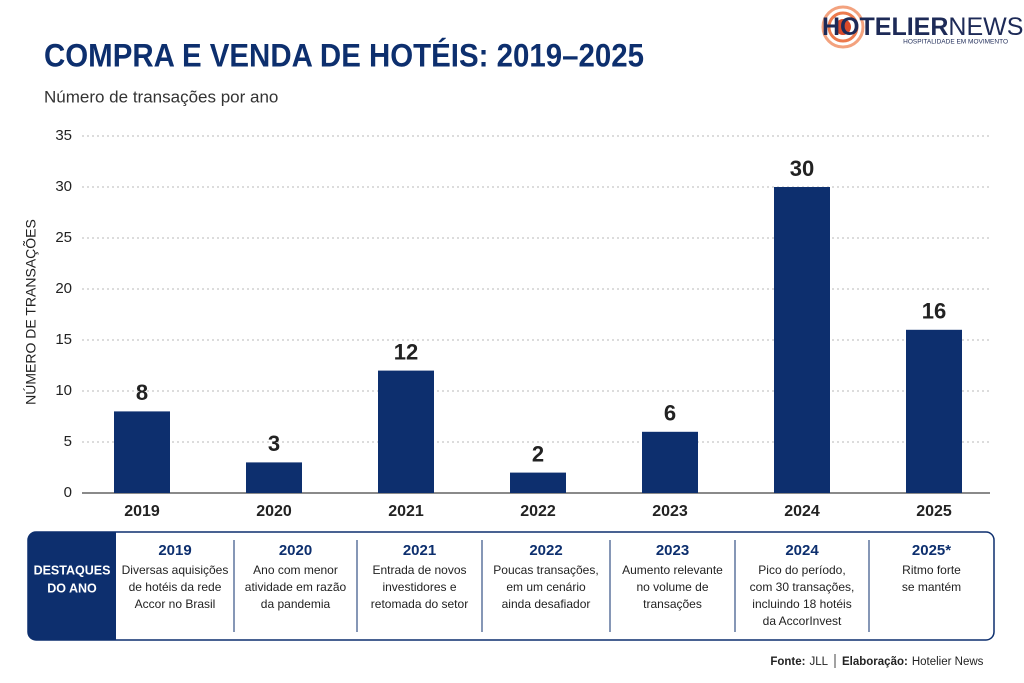 The image size is (1024, 683). What do you see at coordinates (63, 390) in the screenshot?
I see `y-tick-label: 10` at bounding box center [63, 390].